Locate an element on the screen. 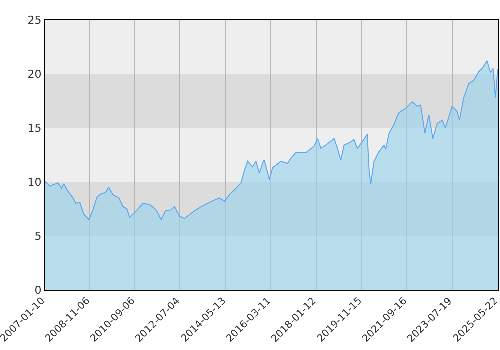 Image resolution: width=500 pixels, height=350 pixels. y-tick-label: 10 is located at coordinates (35, 182).